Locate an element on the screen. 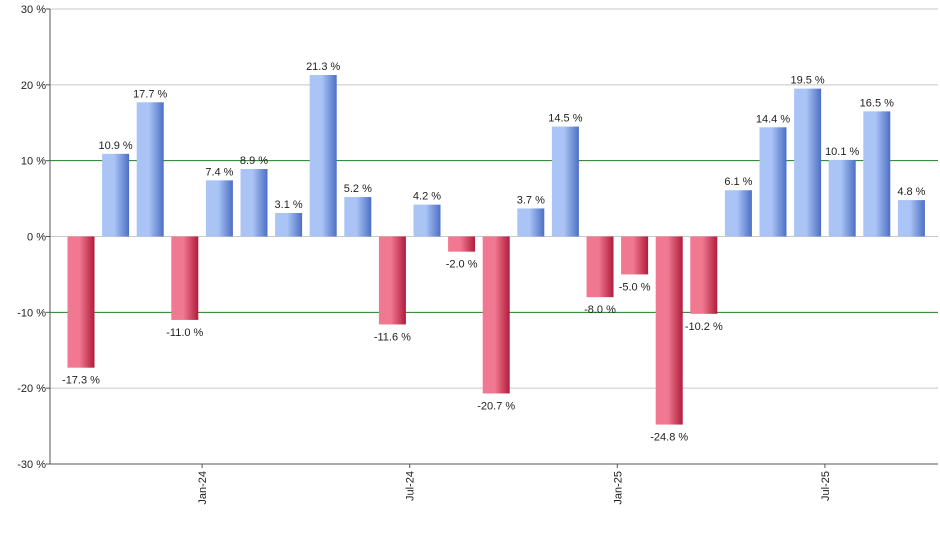  bar-value-label: -24.8 % is located at coordinates (669, 438).